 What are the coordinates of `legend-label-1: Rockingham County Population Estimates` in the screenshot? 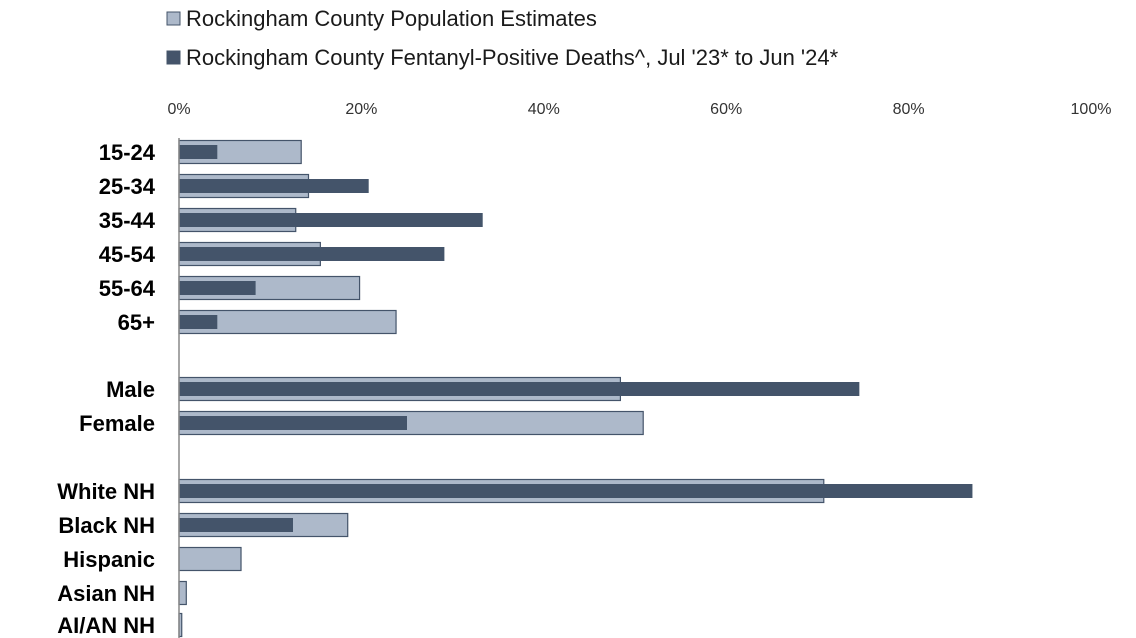 It's located at (391, 18).